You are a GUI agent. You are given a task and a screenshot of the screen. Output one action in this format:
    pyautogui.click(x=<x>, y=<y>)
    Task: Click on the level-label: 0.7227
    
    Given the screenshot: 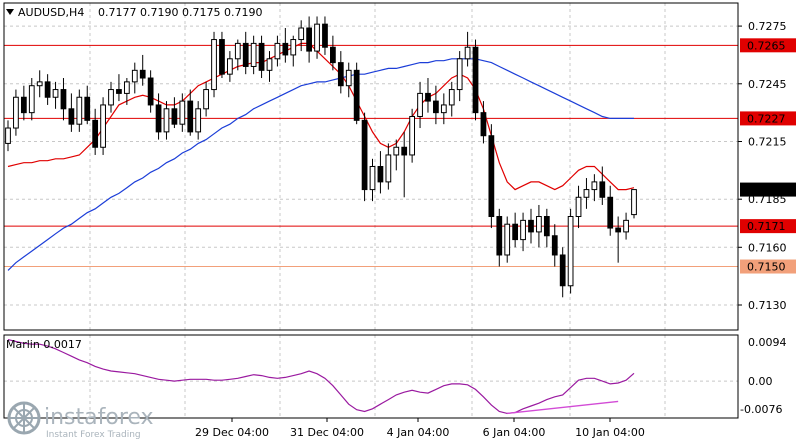 What is the action you would take?
    pyautogui.click(x=766, y=118)
    